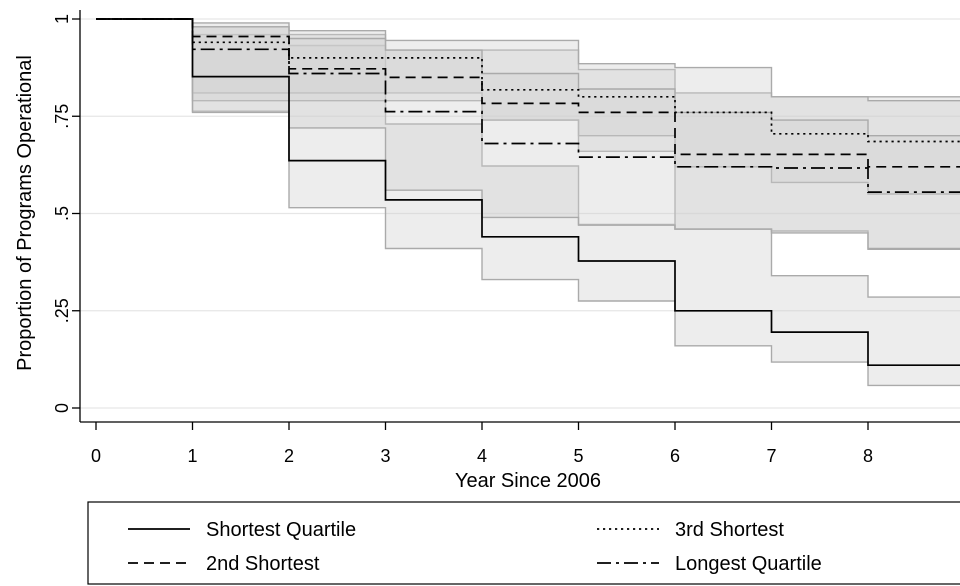  What do you see at coordinates (96, 456) in the screenshot?
I see `x-tick-label-0: 0` at bounding box center [96, 456].